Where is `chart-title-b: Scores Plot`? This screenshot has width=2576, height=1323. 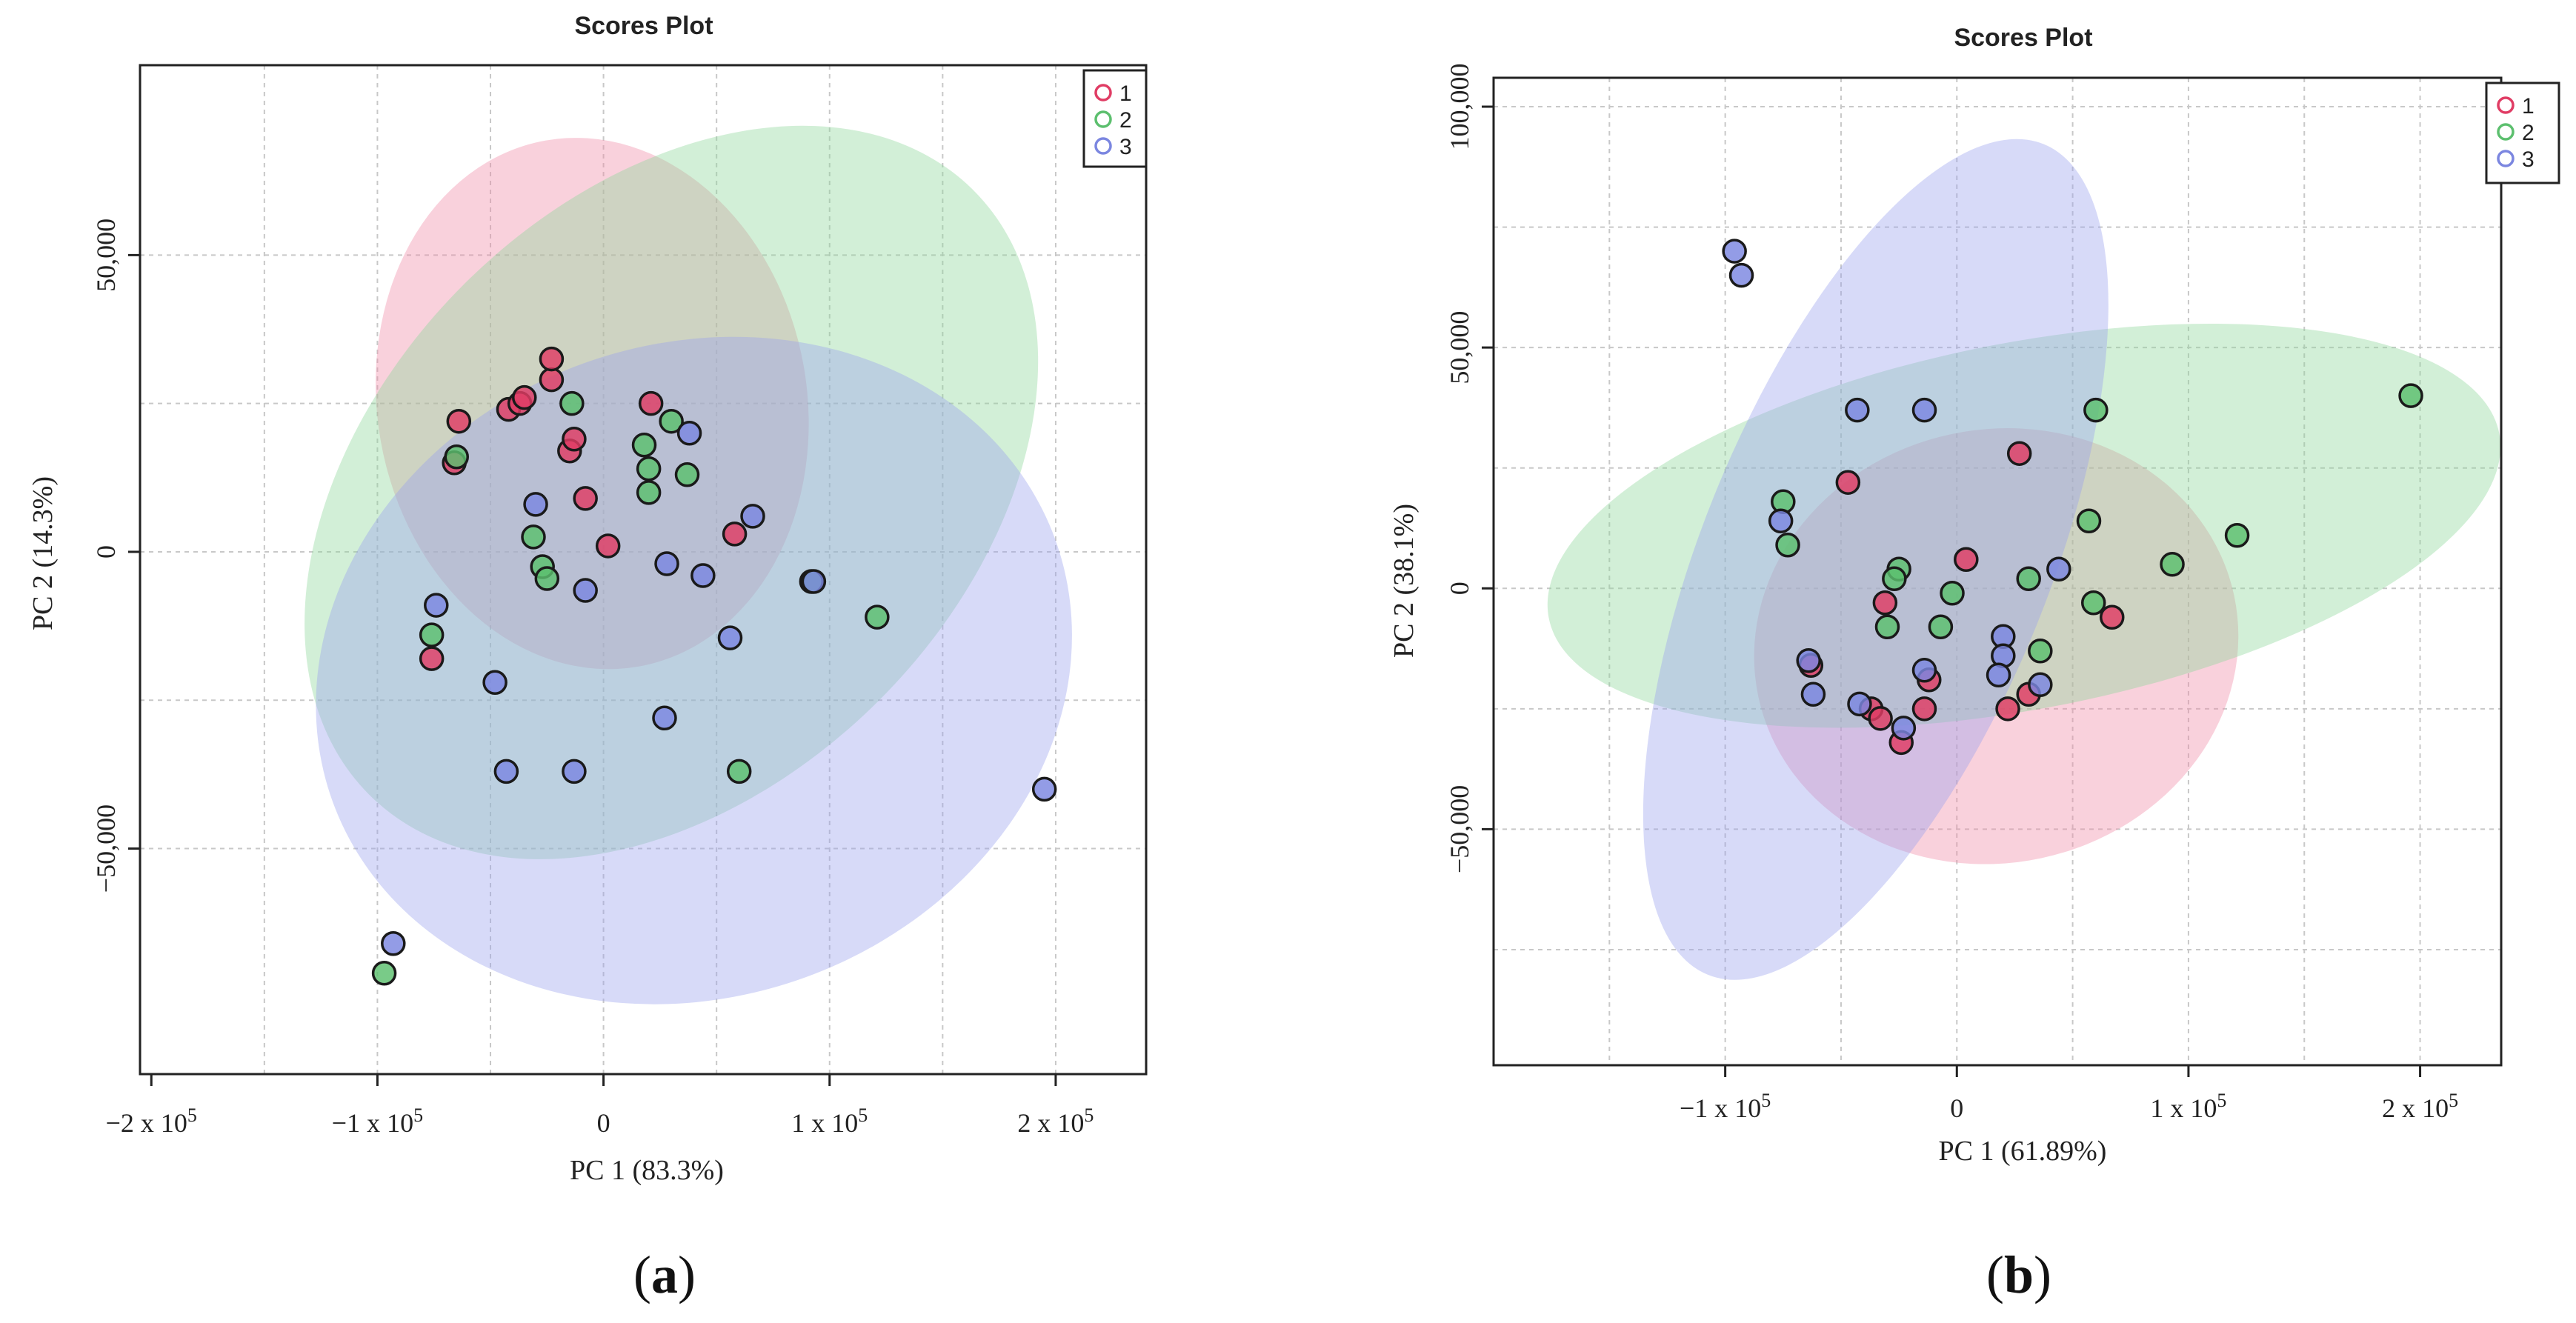
chart-title-b: Scores Plot is located at coordinates (2023, 38).